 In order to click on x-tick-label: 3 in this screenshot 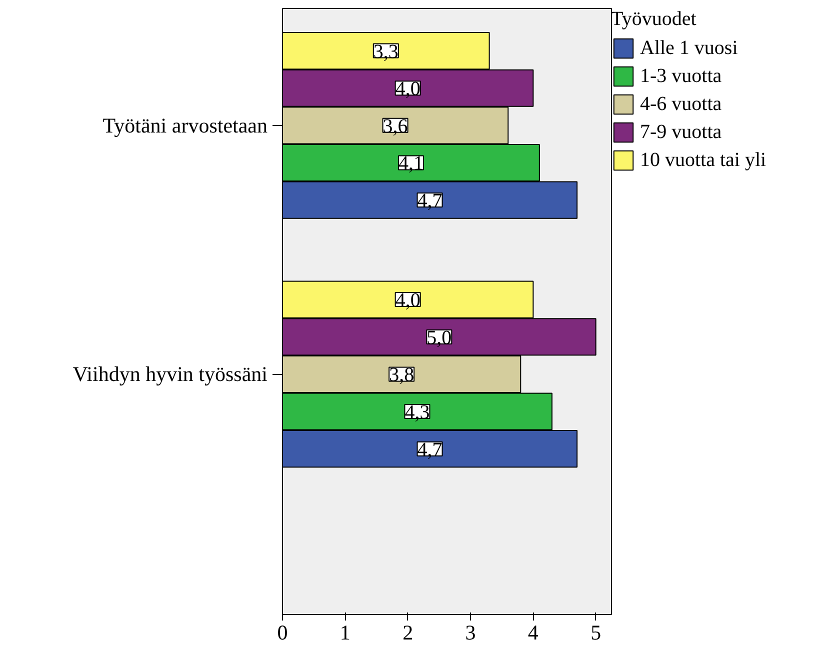, I will do `click(470, 632)`.